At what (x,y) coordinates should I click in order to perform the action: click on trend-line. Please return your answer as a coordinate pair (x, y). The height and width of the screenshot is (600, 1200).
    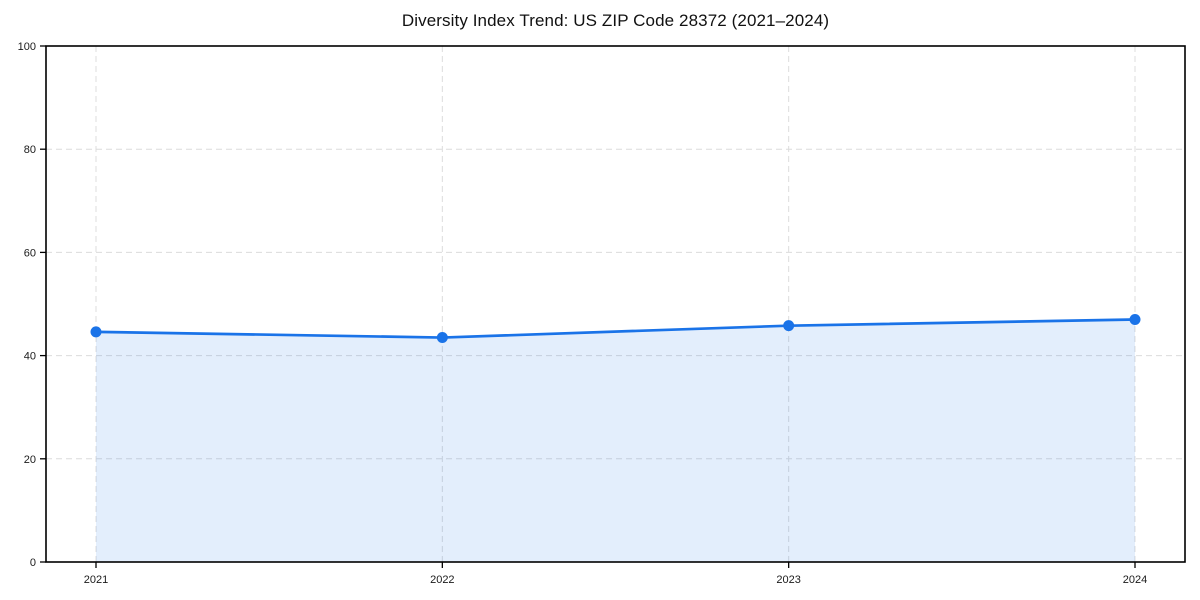
    Looking at the image, I should click on (615, 328).